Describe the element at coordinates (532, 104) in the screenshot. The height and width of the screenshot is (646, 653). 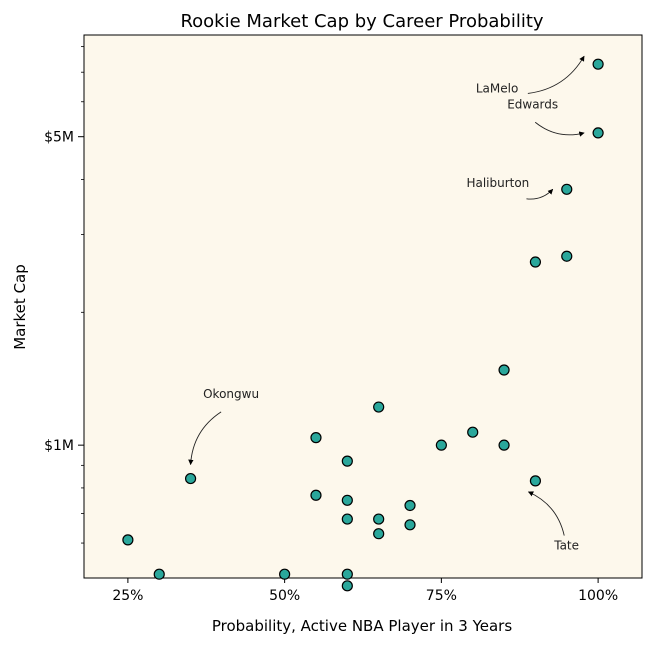
I see `annotation-label: Edwards` at that location.